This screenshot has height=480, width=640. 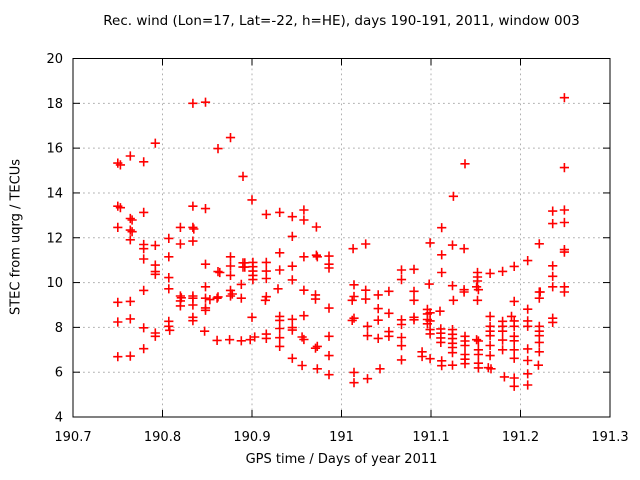 What do you see at coordinates (341, 459) in the screenshot?
I see `x-axis-label: GPS time / Days of year 2011` at bounding box center [341, 459].